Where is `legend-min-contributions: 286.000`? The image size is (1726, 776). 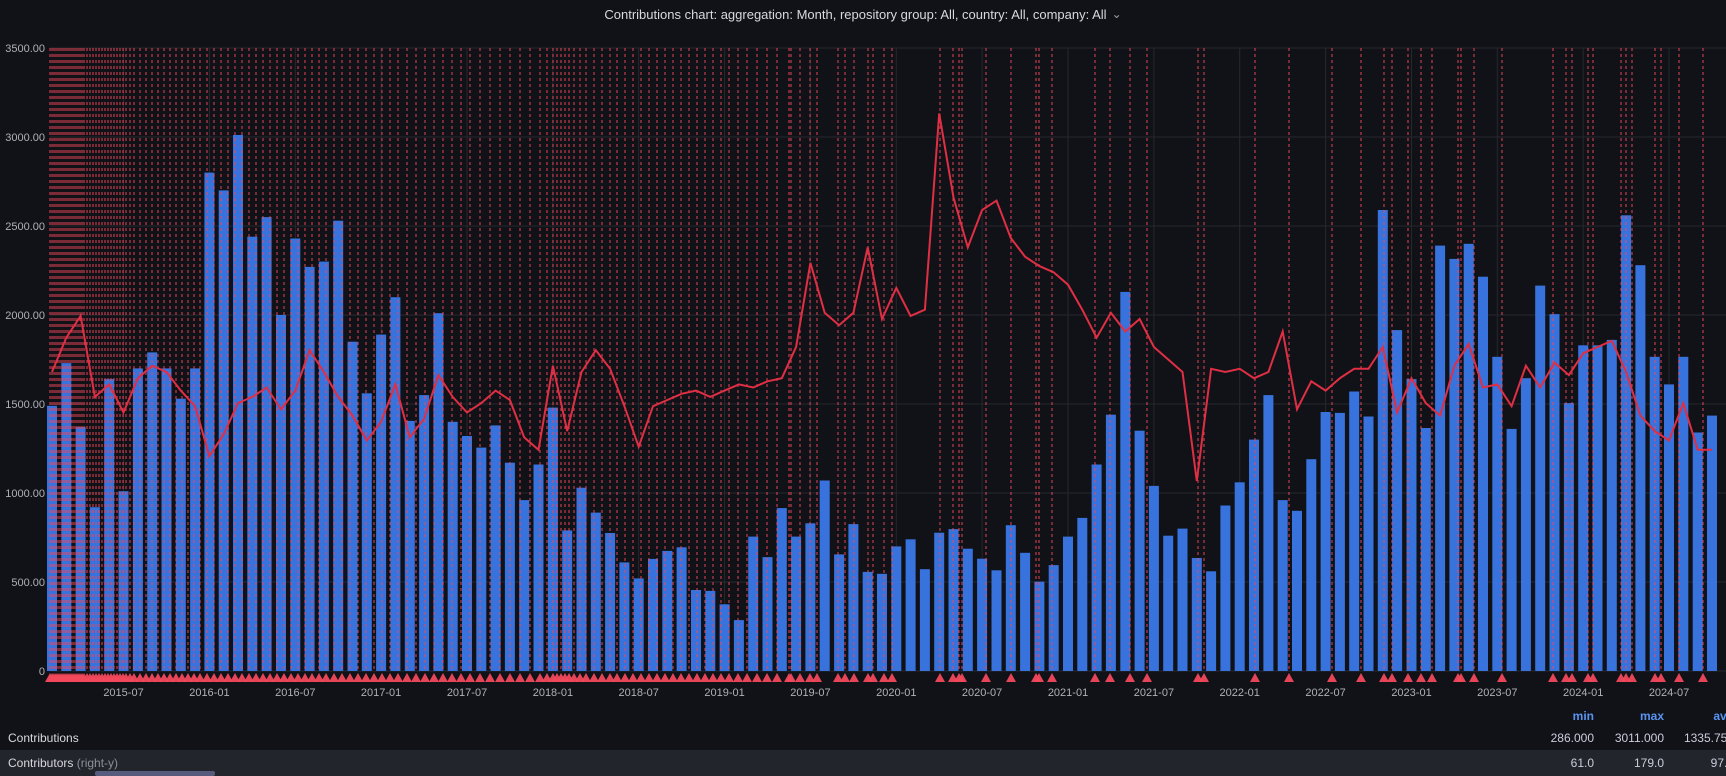
legend-min-contributions: 286.000 is located at coordinates (1572, 738).